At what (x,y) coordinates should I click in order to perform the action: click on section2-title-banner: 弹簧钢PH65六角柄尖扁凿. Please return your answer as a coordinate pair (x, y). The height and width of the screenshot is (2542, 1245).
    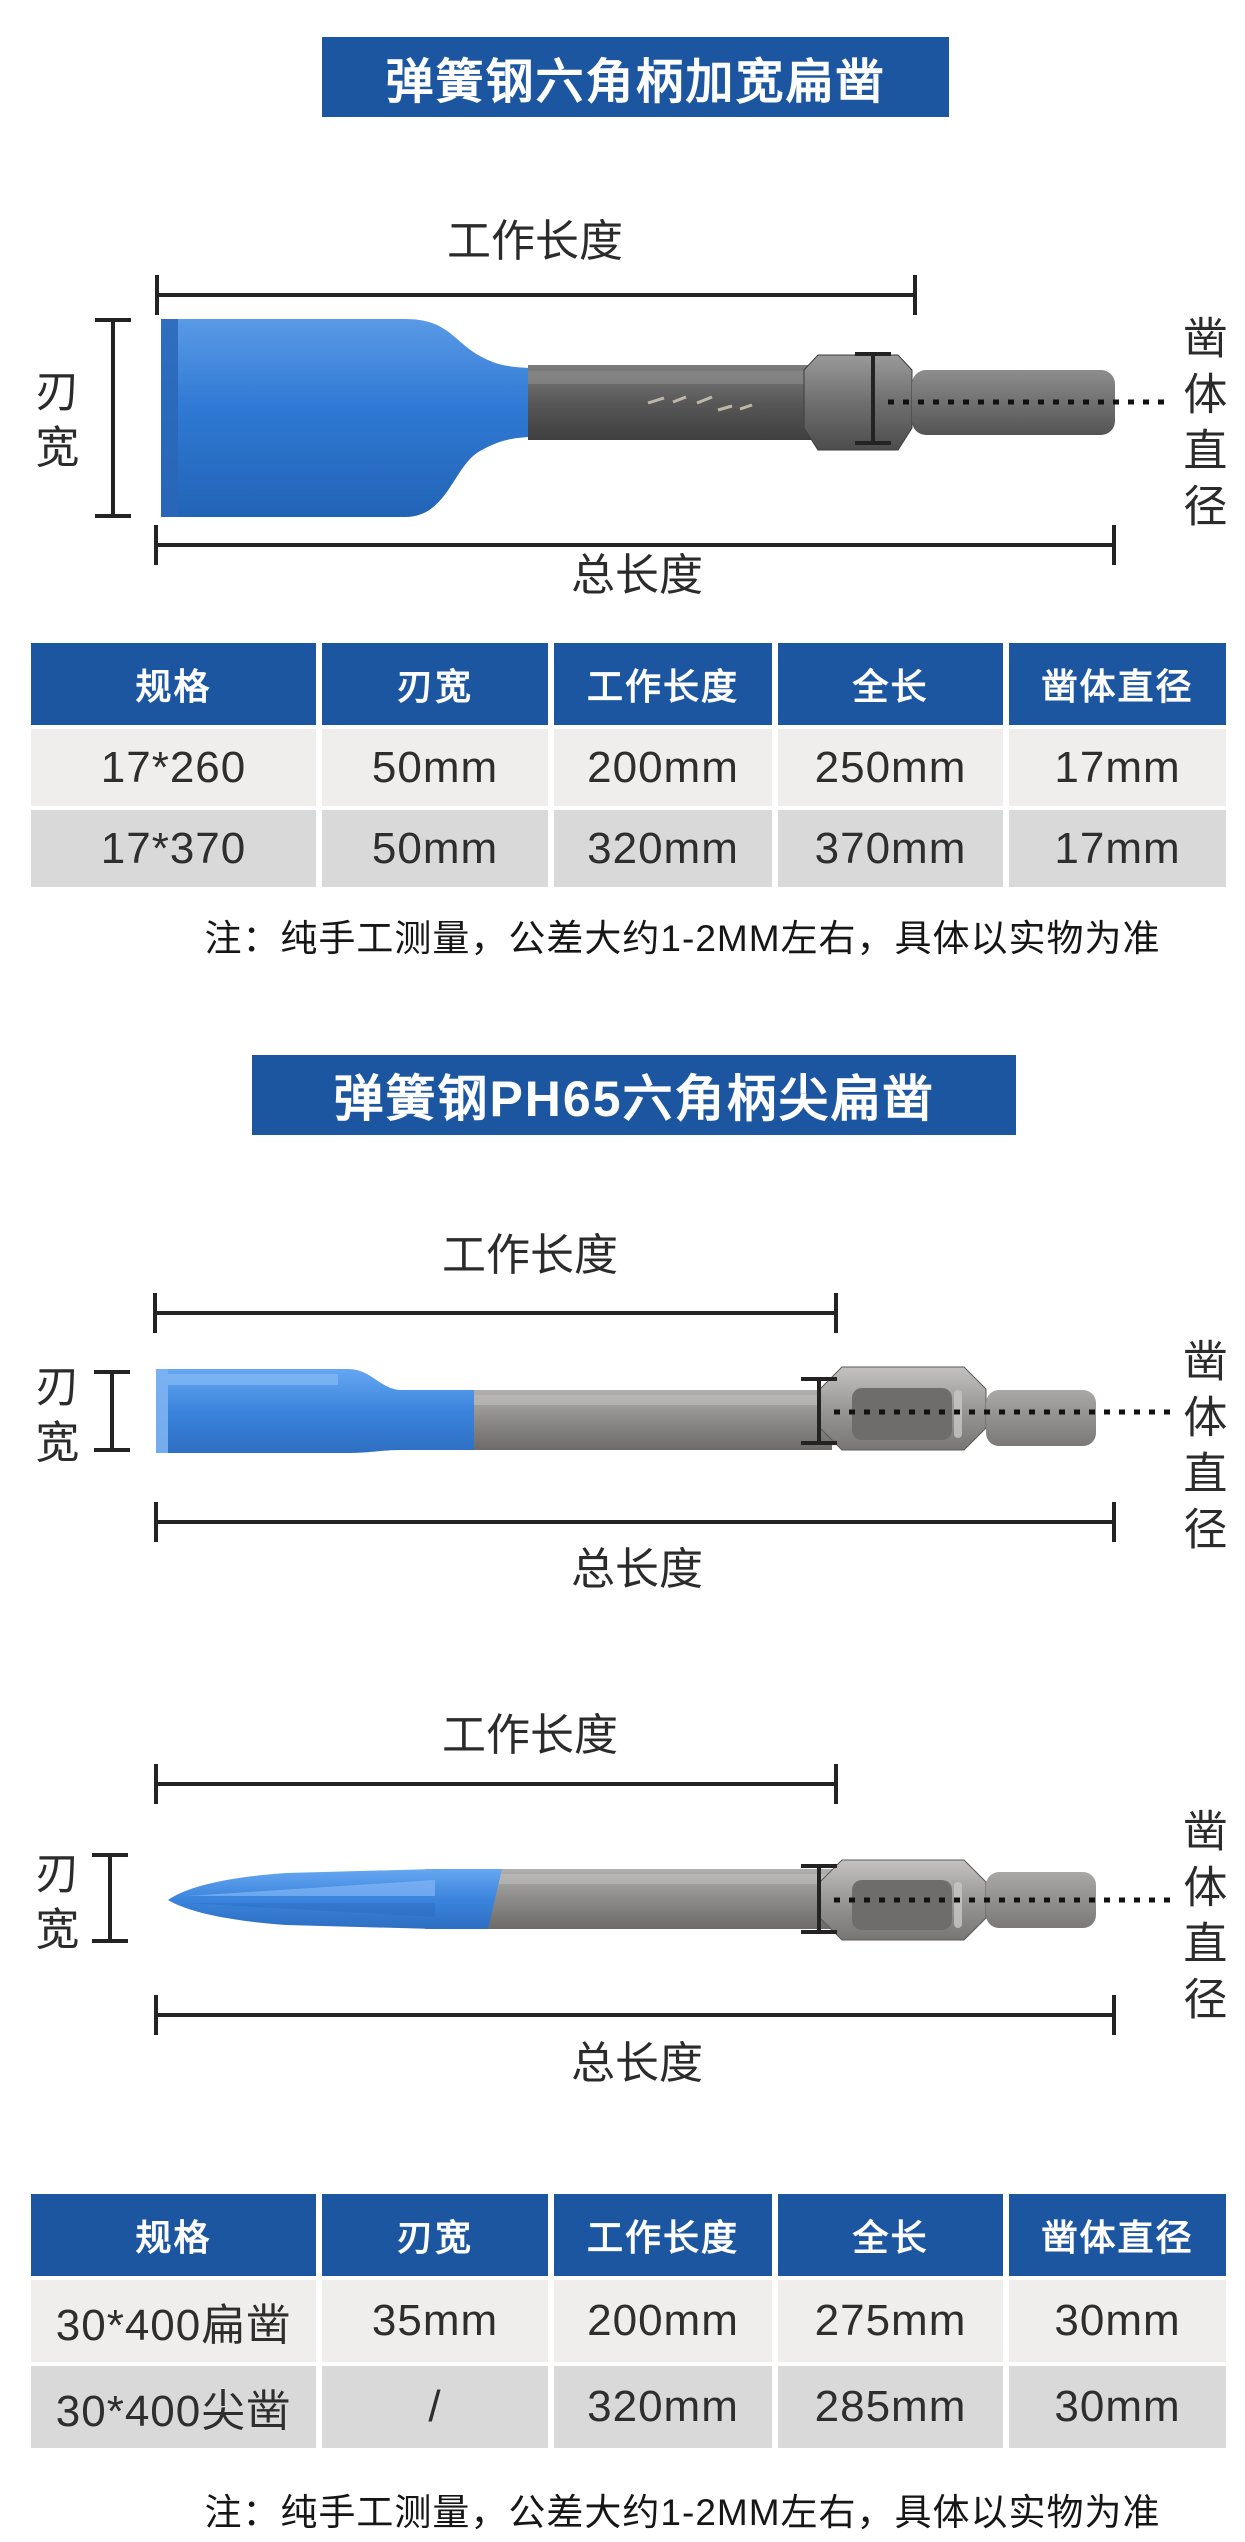
    Looking at the image, I should click on (634, 1095).